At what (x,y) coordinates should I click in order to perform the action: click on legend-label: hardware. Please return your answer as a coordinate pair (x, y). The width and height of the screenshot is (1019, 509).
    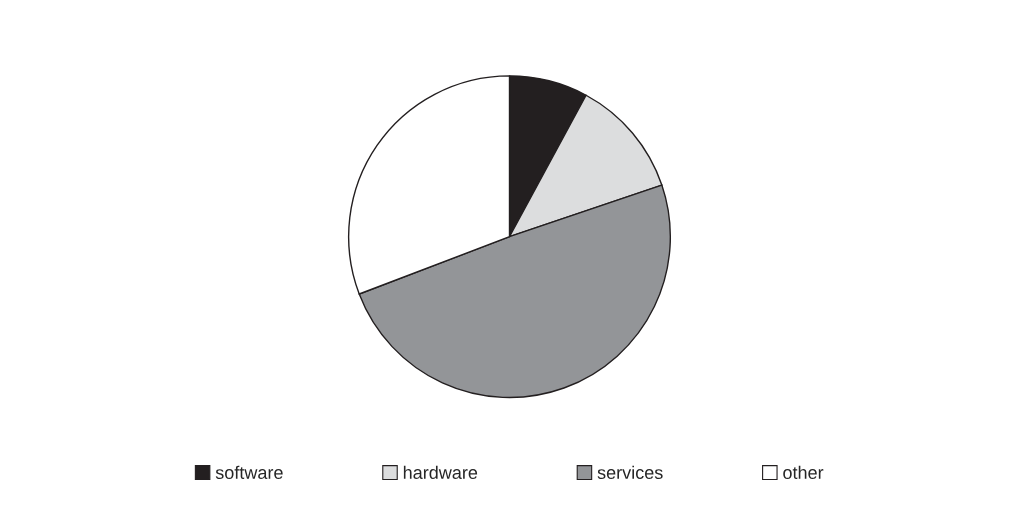
    Looking at the image, I should click on (440, 472).